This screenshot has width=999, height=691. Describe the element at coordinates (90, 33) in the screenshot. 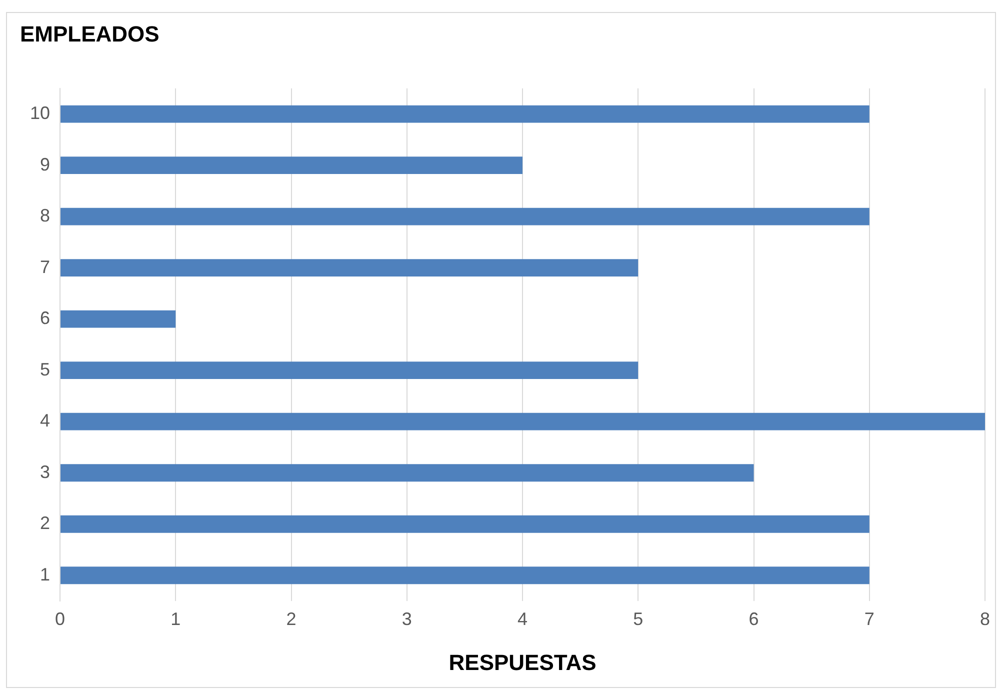

I see `chart-title: EMPLEADOS` at that location.